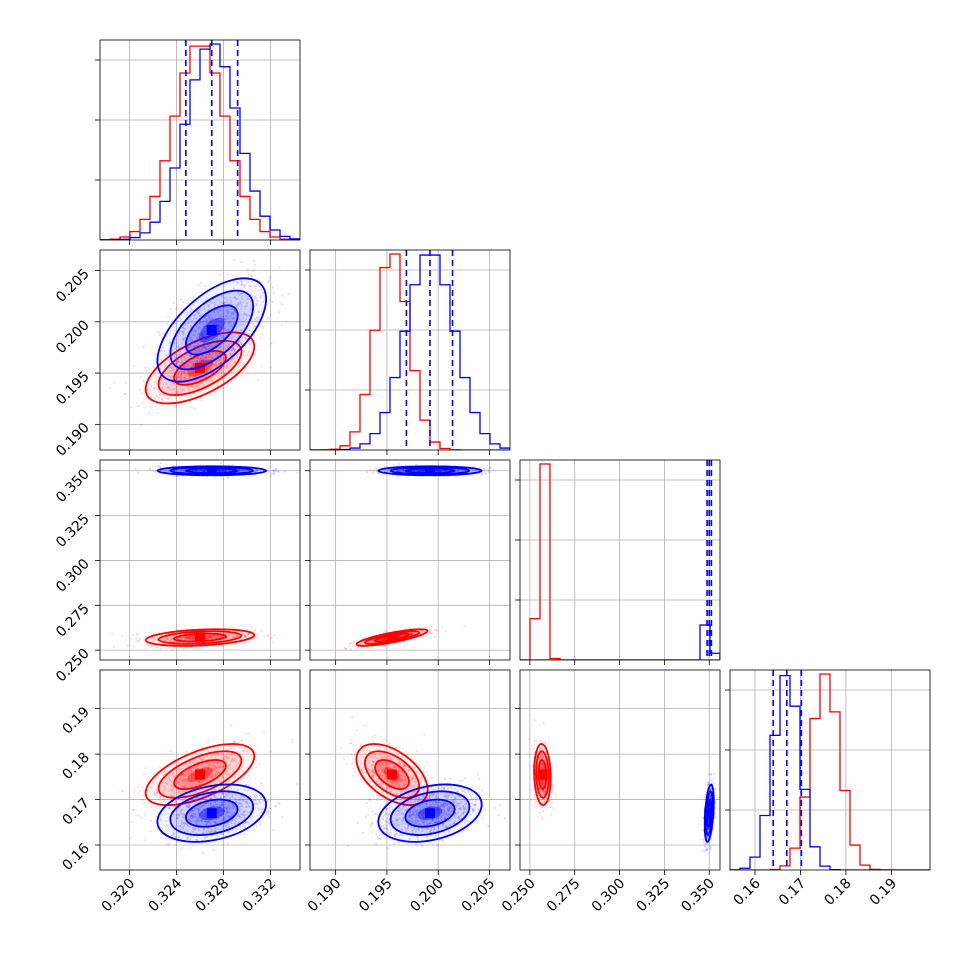  What do you see at coordinates (260, 896) in the screenshot?
I see `x-tick-label: 0.332` at bounding box center [260, 896].